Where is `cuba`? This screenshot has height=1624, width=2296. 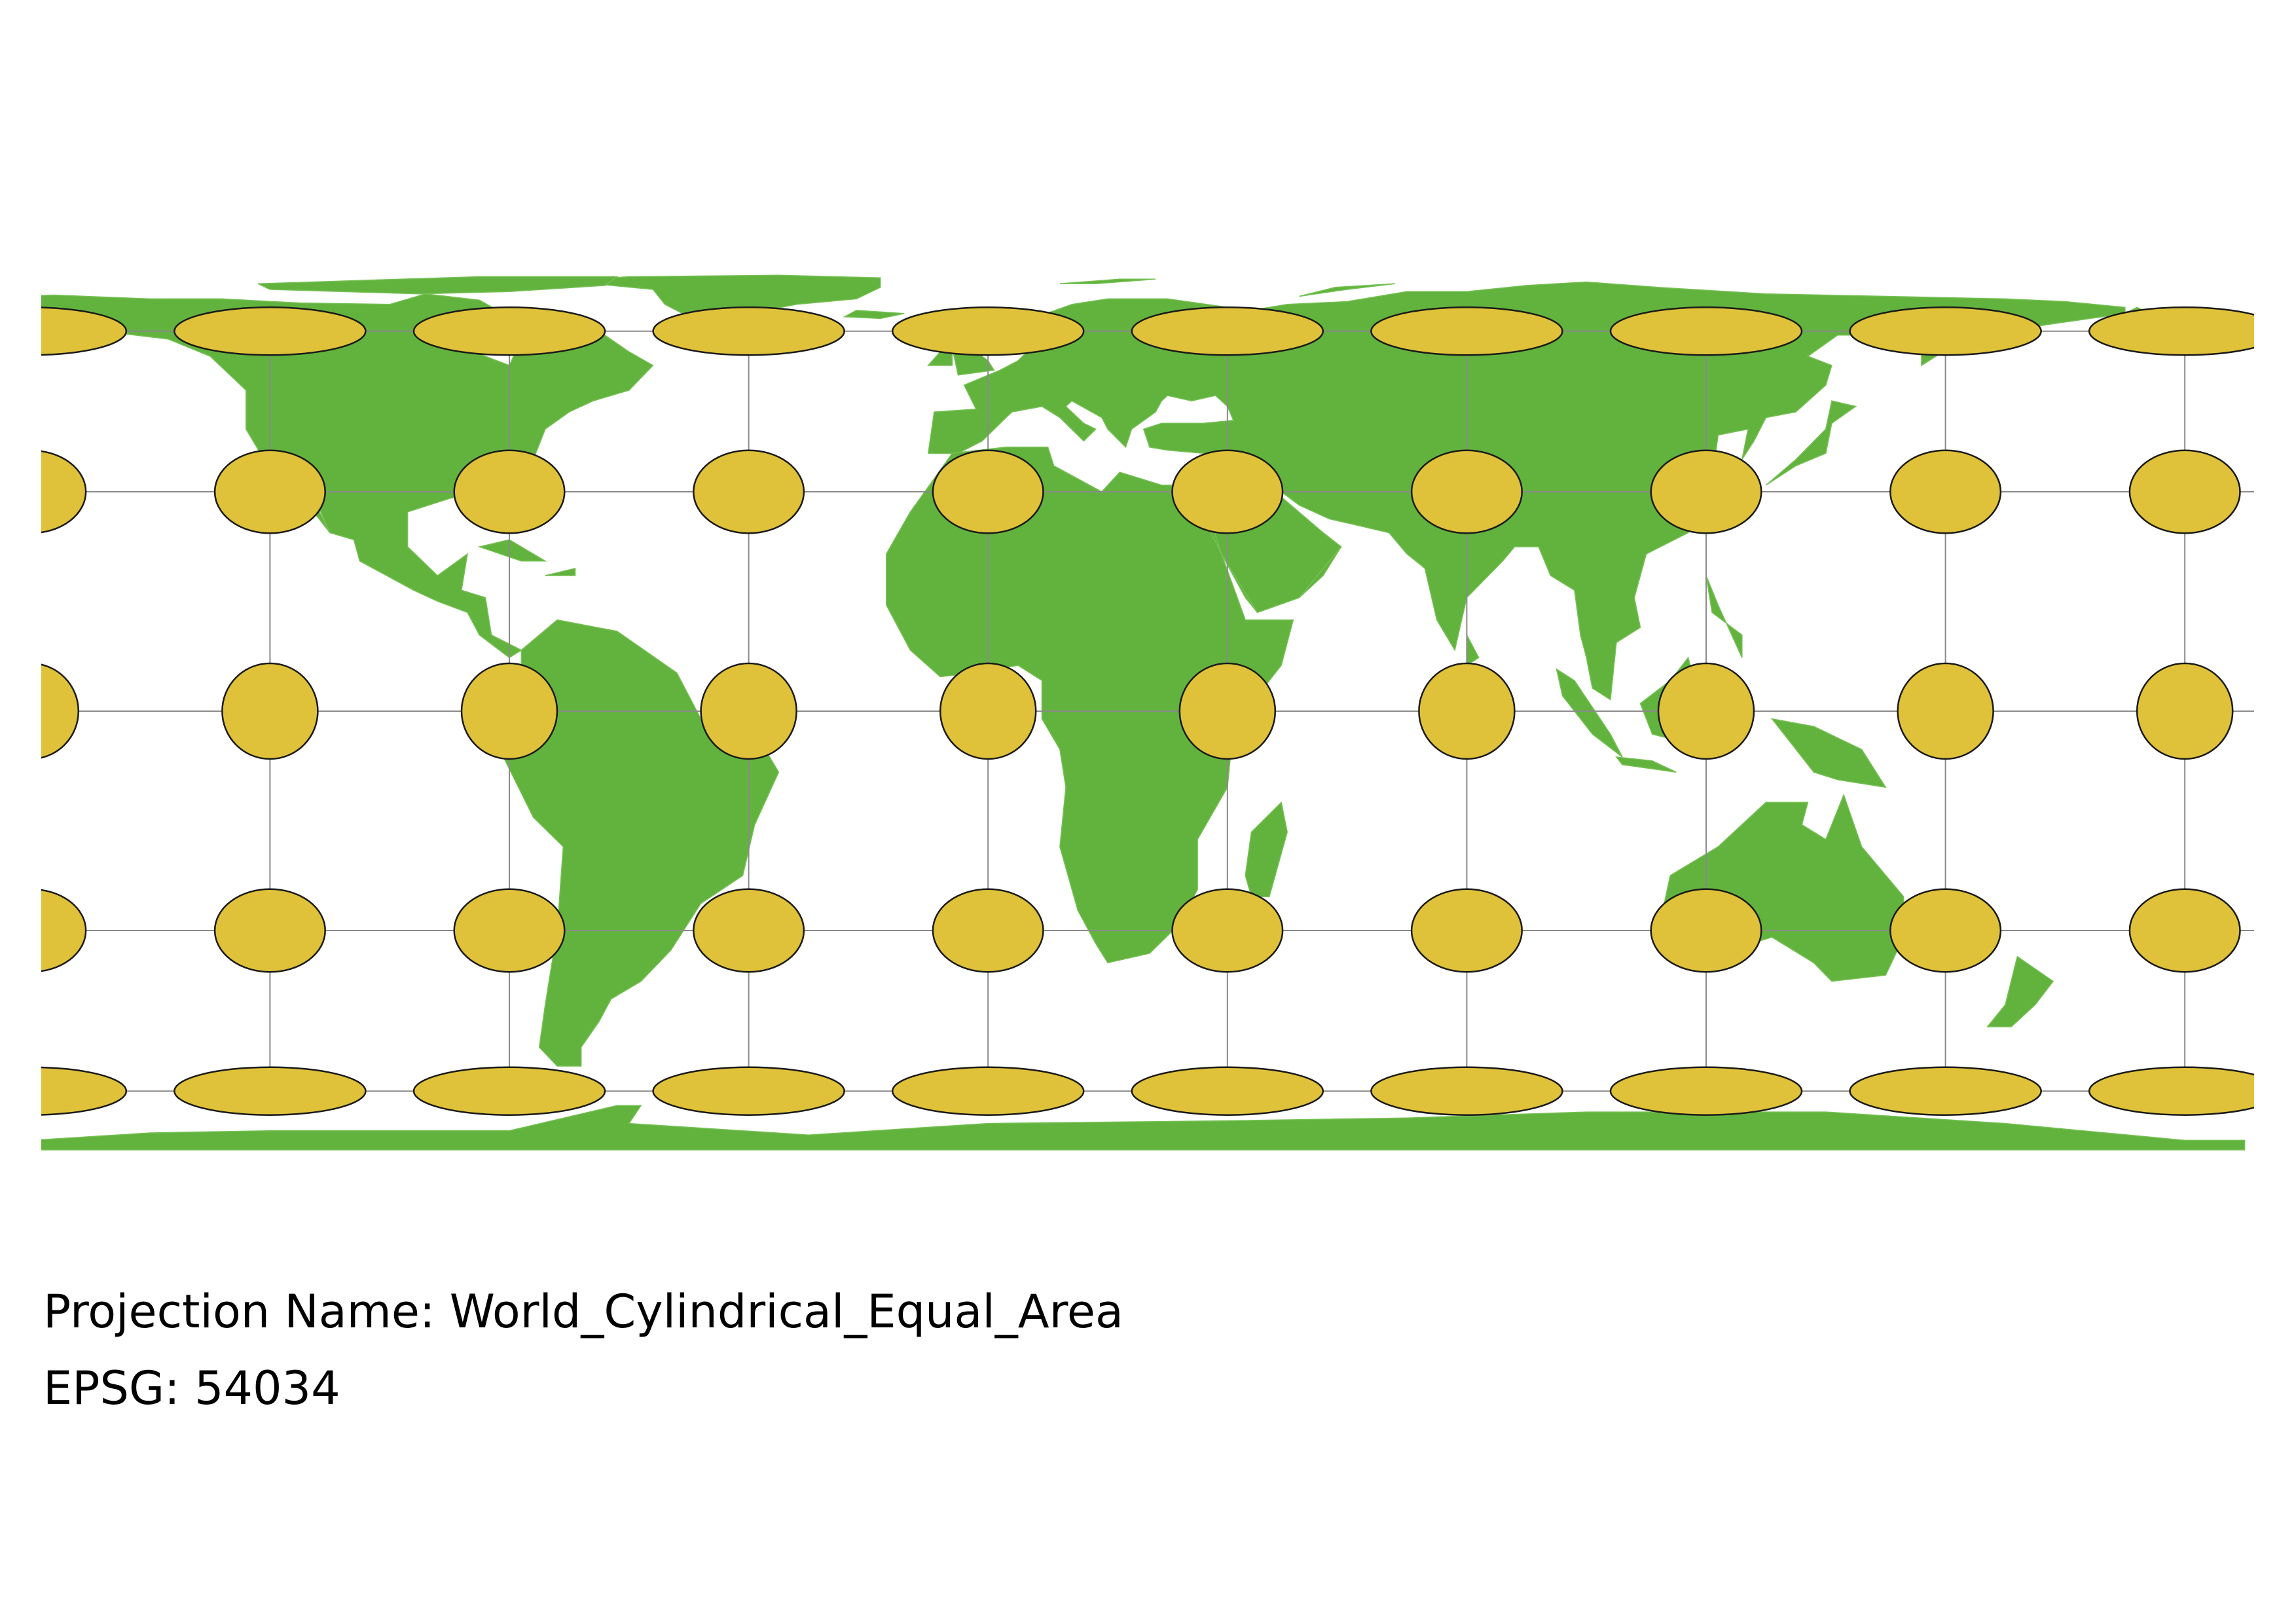 cuba is located at coordinates (512, 550).